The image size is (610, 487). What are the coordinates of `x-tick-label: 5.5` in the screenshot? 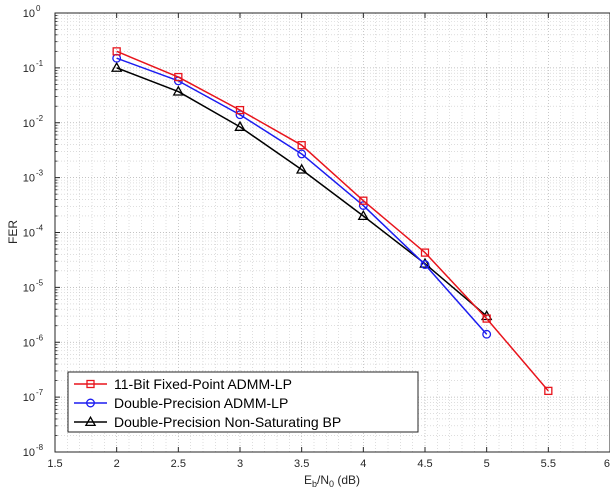 It's located at (548, 464).